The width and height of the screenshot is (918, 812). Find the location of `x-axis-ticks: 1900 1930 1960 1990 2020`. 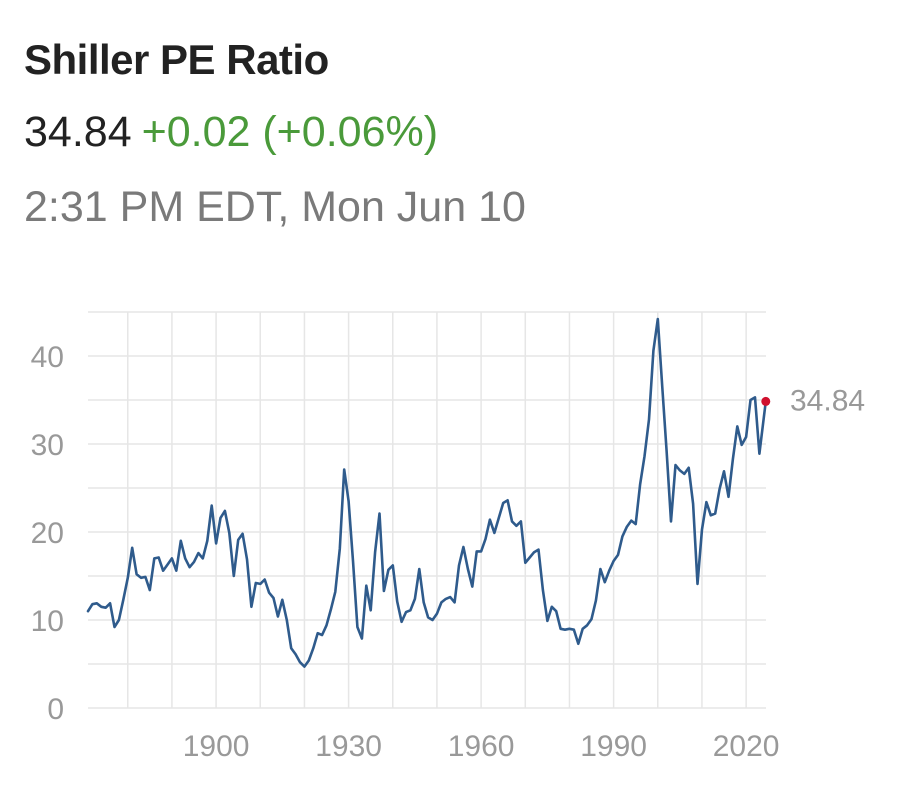

x-axis-ticks: 1900 1930 1960 1990 2020 is located at coordinates (481, 746).